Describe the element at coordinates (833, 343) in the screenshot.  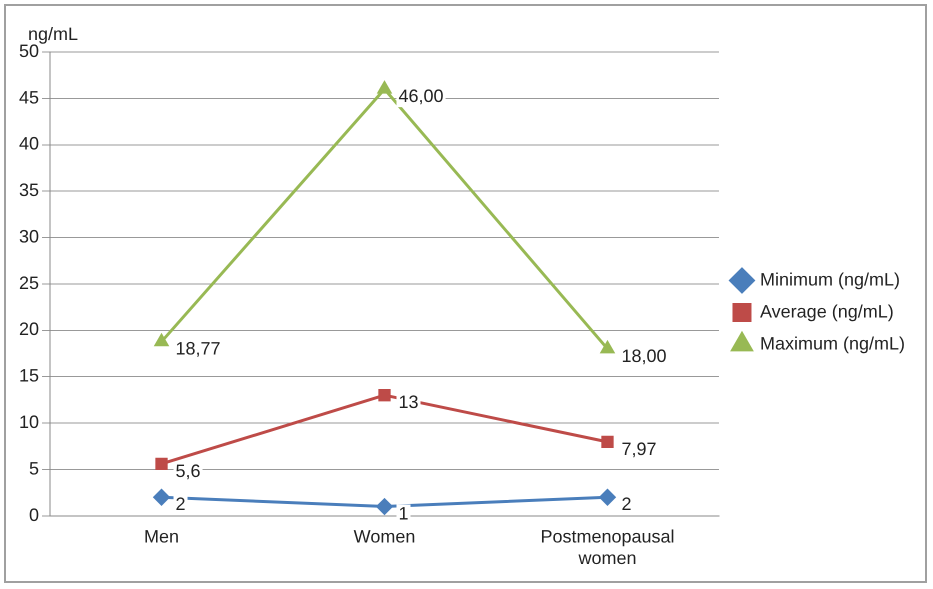
I see `legend-label: Maximum (ng/mL)` at that location.